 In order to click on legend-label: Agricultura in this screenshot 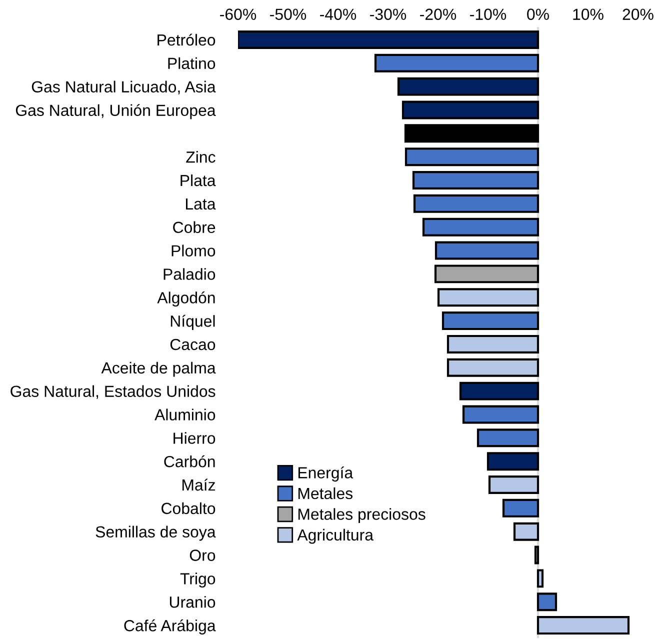, I will do `click(335, 536)`.